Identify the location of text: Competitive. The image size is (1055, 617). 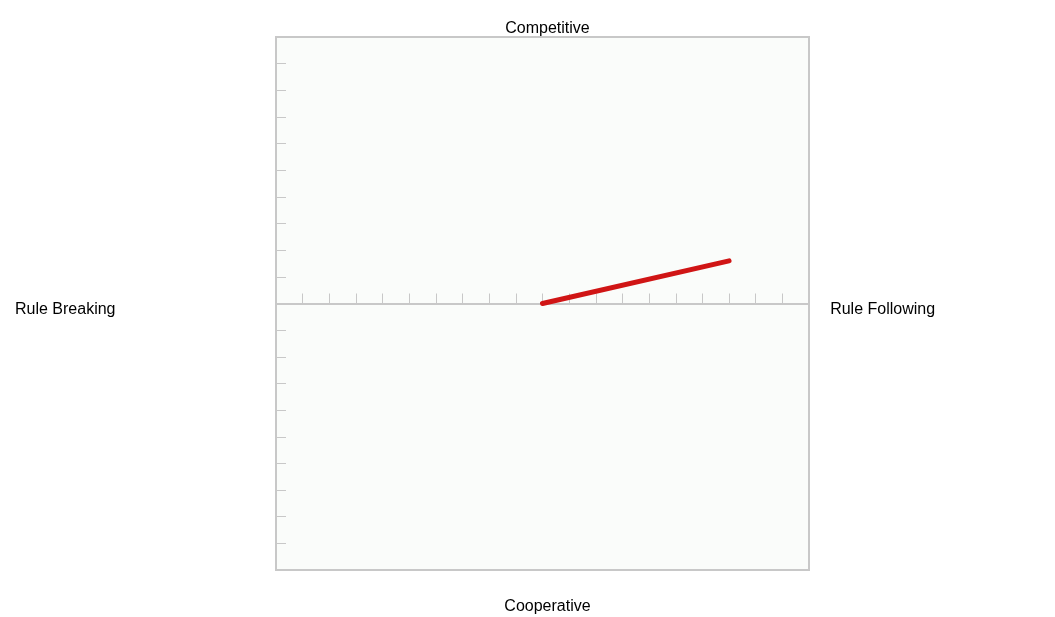
(547, 27).